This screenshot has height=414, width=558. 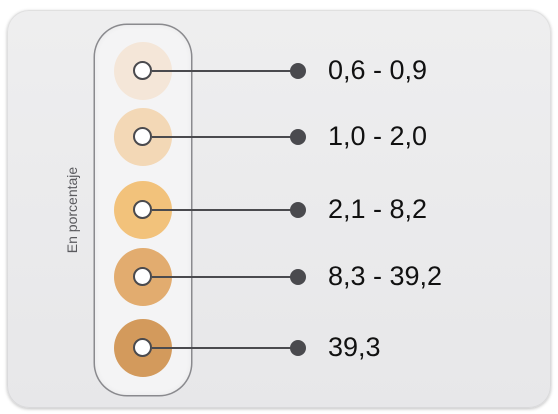 I want to click on legend-item-label: 2,1 - 8,2, so click(x=378, y=209).